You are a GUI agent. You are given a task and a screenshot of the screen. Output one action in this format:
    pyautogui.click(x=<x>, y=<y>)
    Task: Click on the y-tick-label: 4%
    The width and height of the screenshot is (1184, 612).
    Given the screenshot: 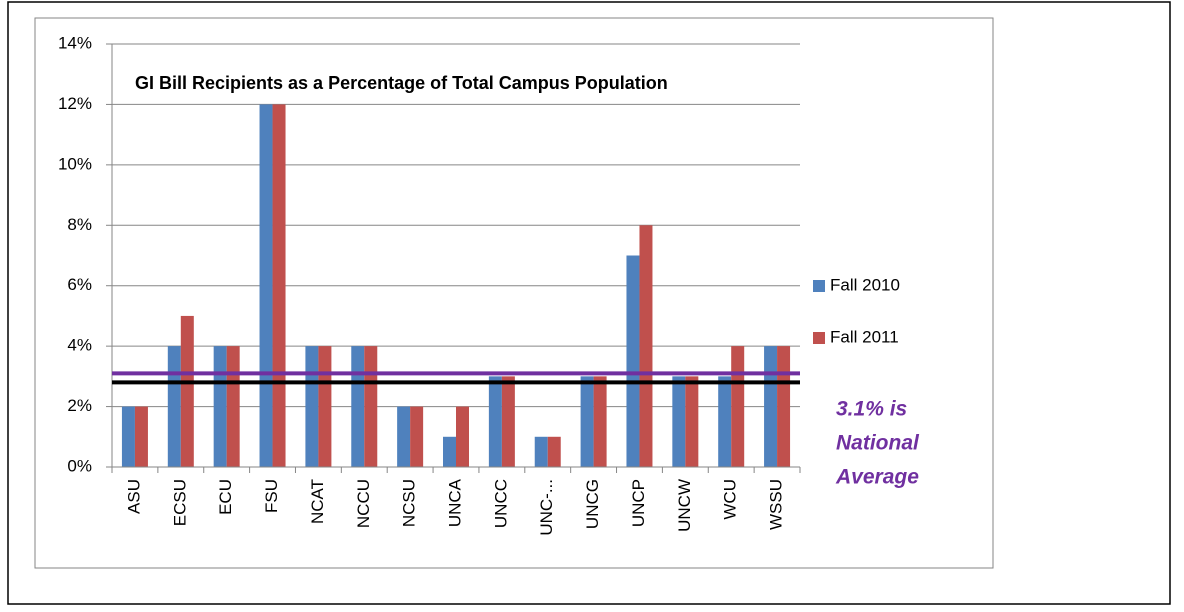 What is the action you would take?
    pyautogui.click(x=79, y=345)
    